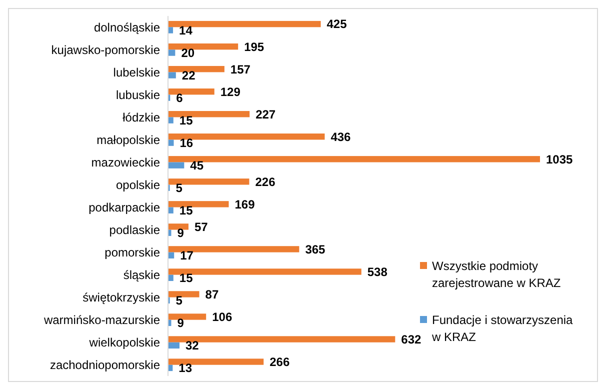 The image size is (606, 390). Describe the element at coordinates (280, 361) in the screenshot. I see `data-label: 266` at that location.